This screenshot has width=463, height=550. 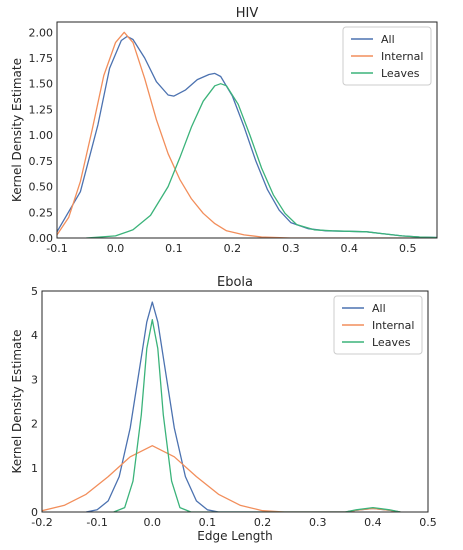 What do you see at coordinates (41, 135) in the screenshot?
I see `y-tick-label: 1.00` at bounding box center [41, 135].